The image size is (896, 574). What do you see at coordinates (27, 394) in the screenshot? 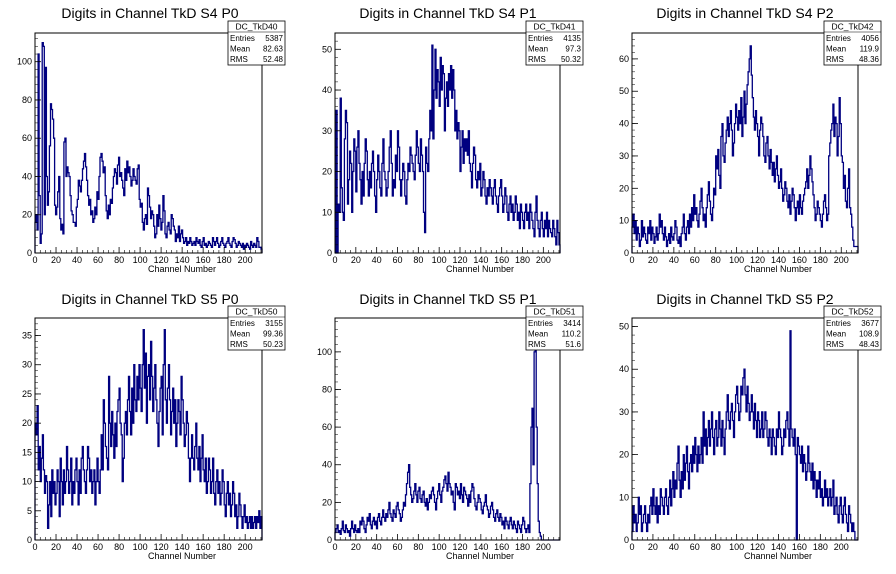
I see `y-tick-label: 25` at bounding box center [27, 394].